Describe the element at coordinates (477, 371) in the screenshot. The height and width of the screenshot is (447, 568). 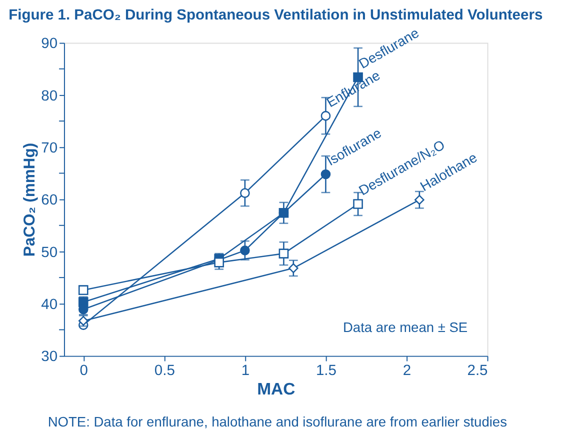
I see `x-tick-label: 2.5` at that location.